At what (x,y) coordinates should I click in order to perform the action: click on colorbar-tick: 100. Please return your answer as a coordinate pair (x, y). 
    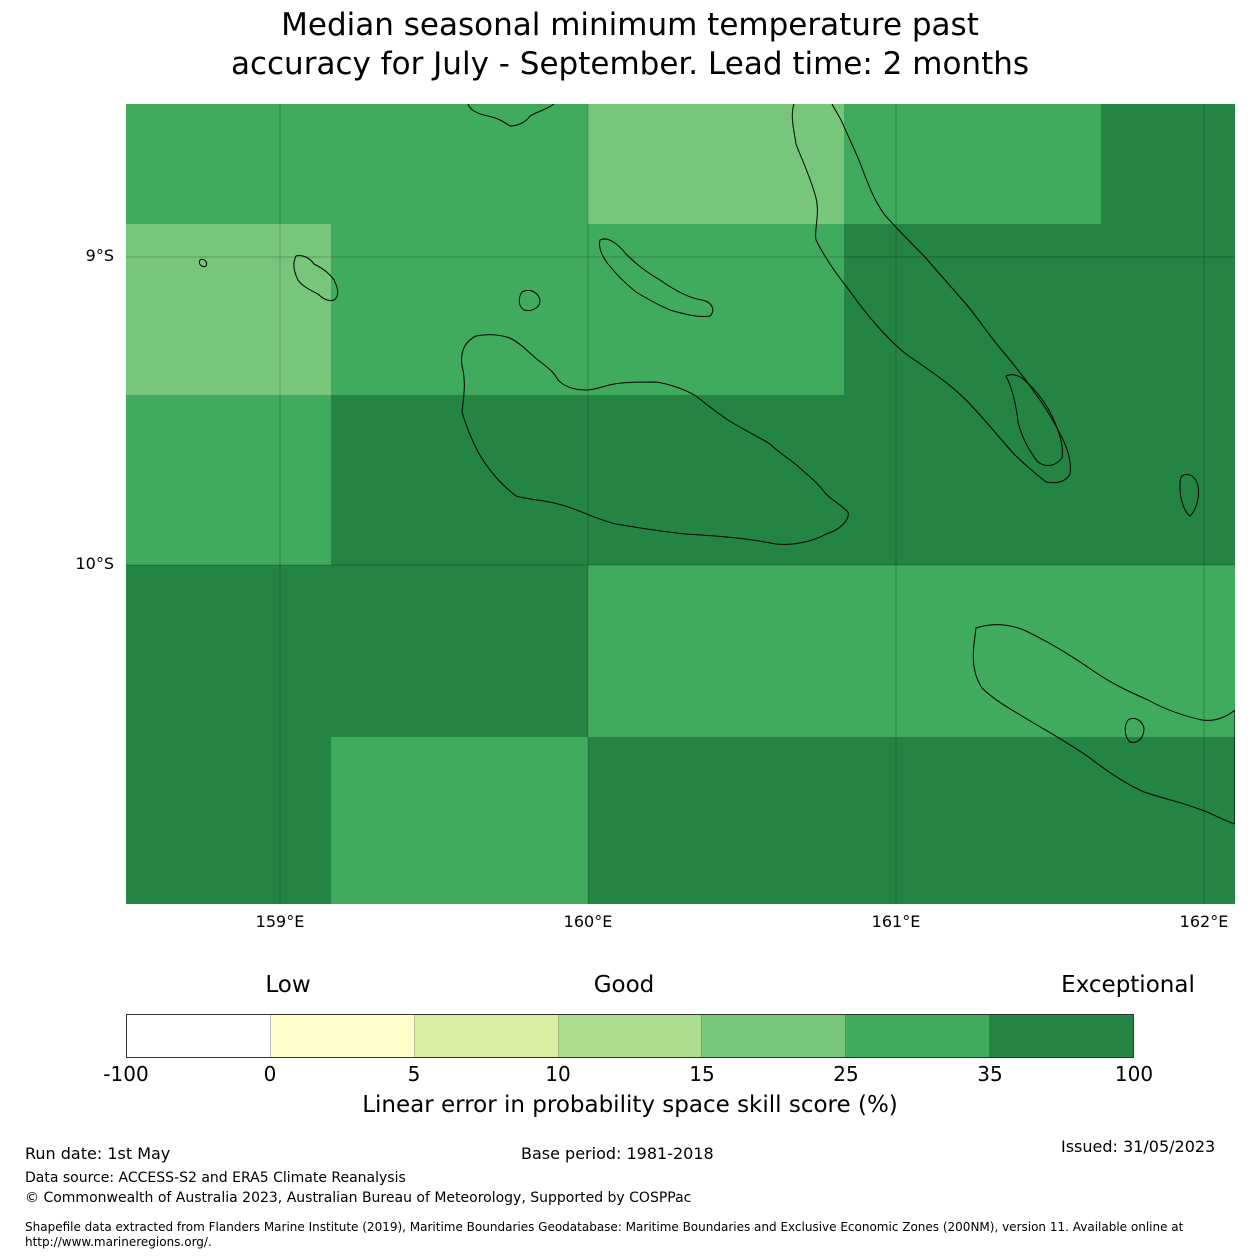
    Looking at the image, I should click on (1134, 1074).